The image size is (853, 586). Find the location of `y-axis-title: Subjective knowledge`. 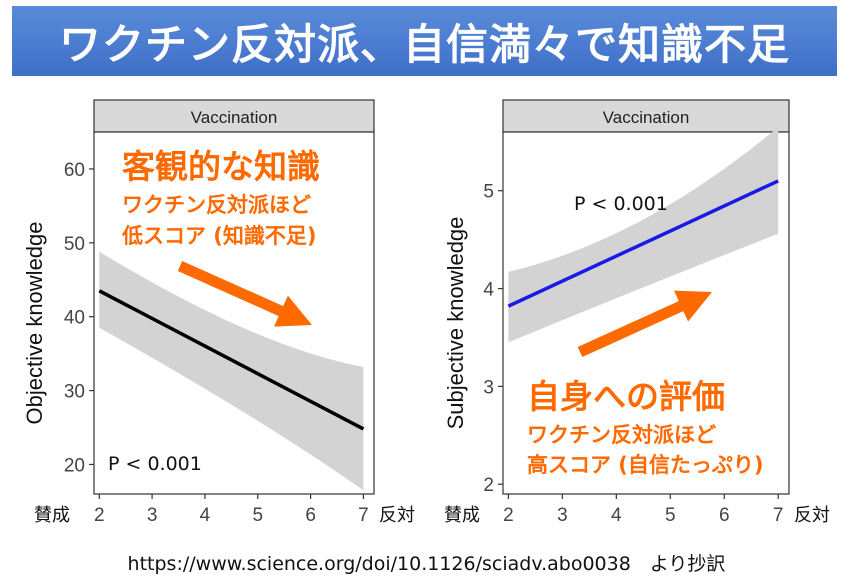

y-axis-title: Subjective knowledge is located at coordinates (455, 323).